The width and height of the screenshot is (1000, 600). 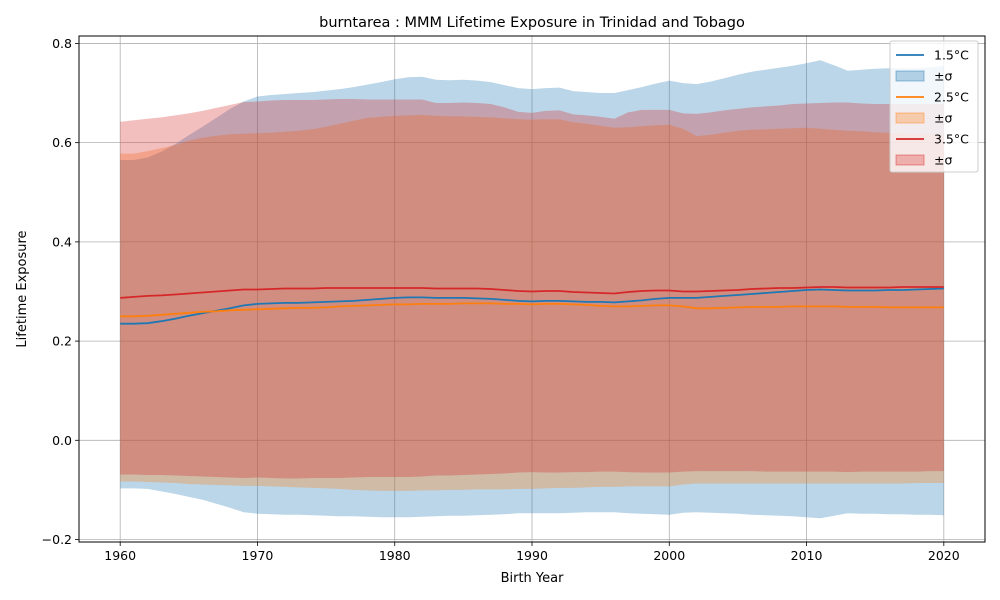 I want to click on legend-label: 1.5°C, so click(x=951, y=55).